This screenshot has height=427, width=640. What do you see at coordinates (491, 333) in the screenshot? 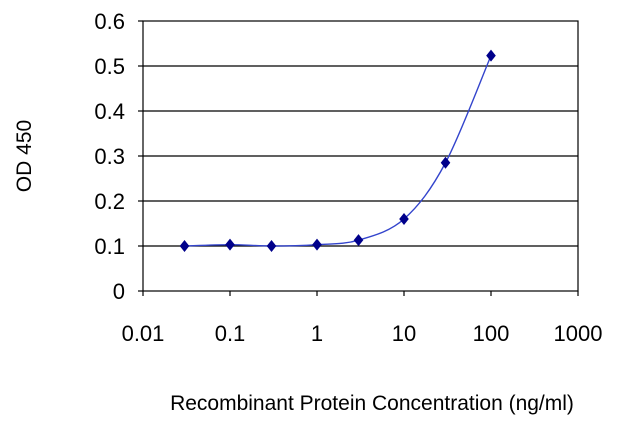
I see `x-tick-label: 100` at bounding box center [491, 333].